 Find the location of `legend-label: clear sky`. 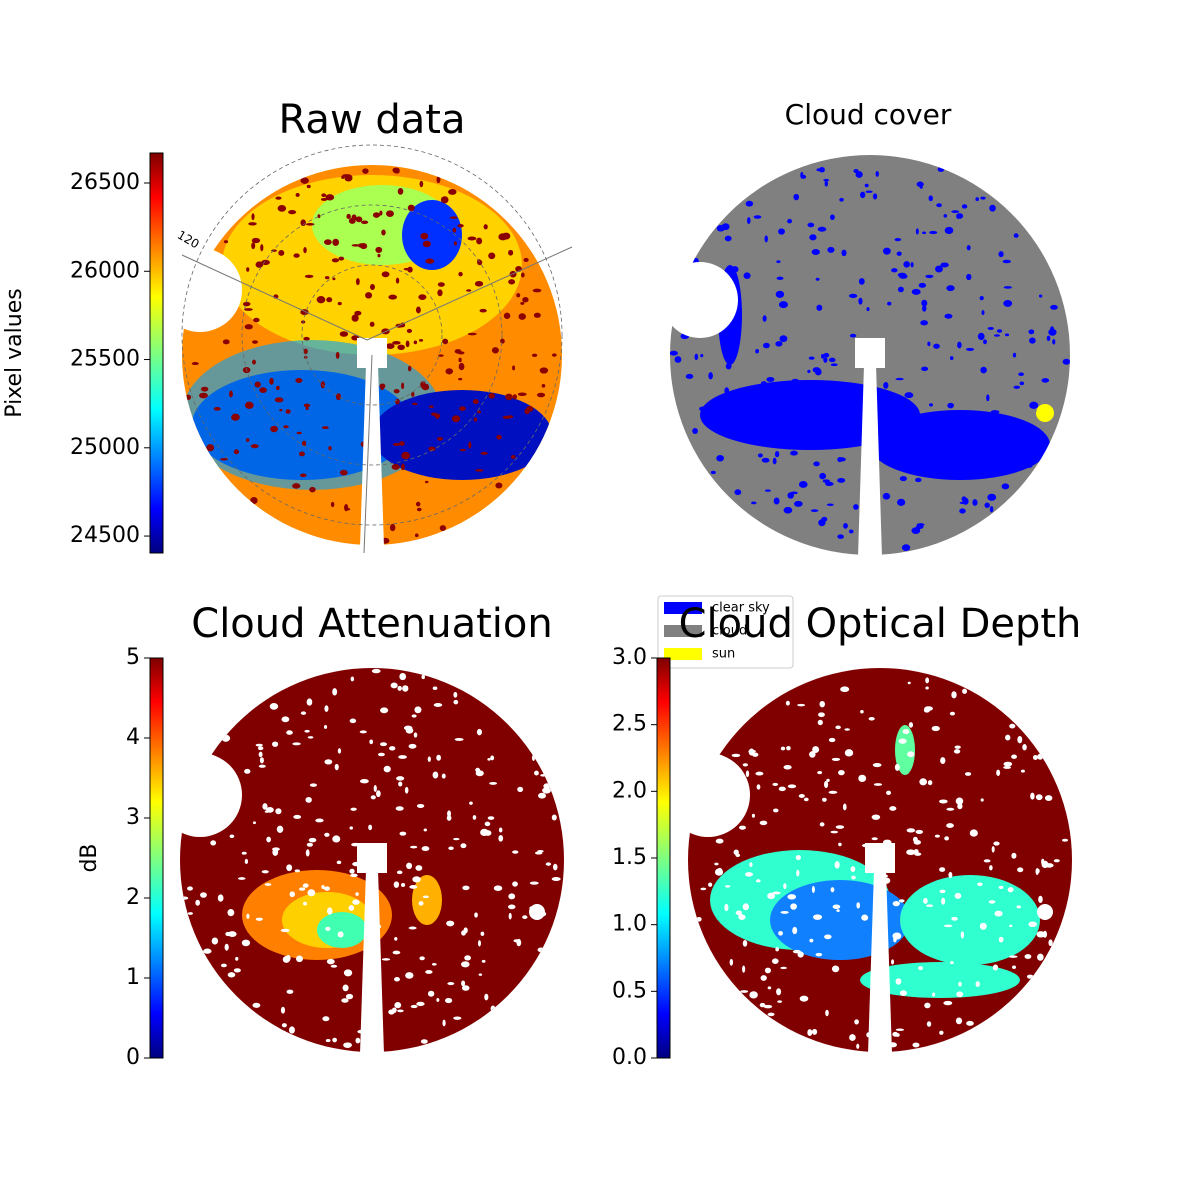

legend-label: clear sky is located at coordinates (741, 608).